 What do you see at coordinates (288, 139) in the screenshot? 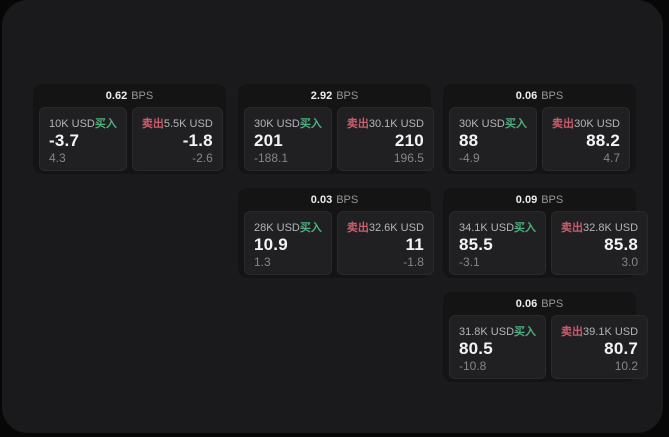
I see `buy-quote-tile: 30K USD 买入 201 -188.1` at bounding box center [288, 139].